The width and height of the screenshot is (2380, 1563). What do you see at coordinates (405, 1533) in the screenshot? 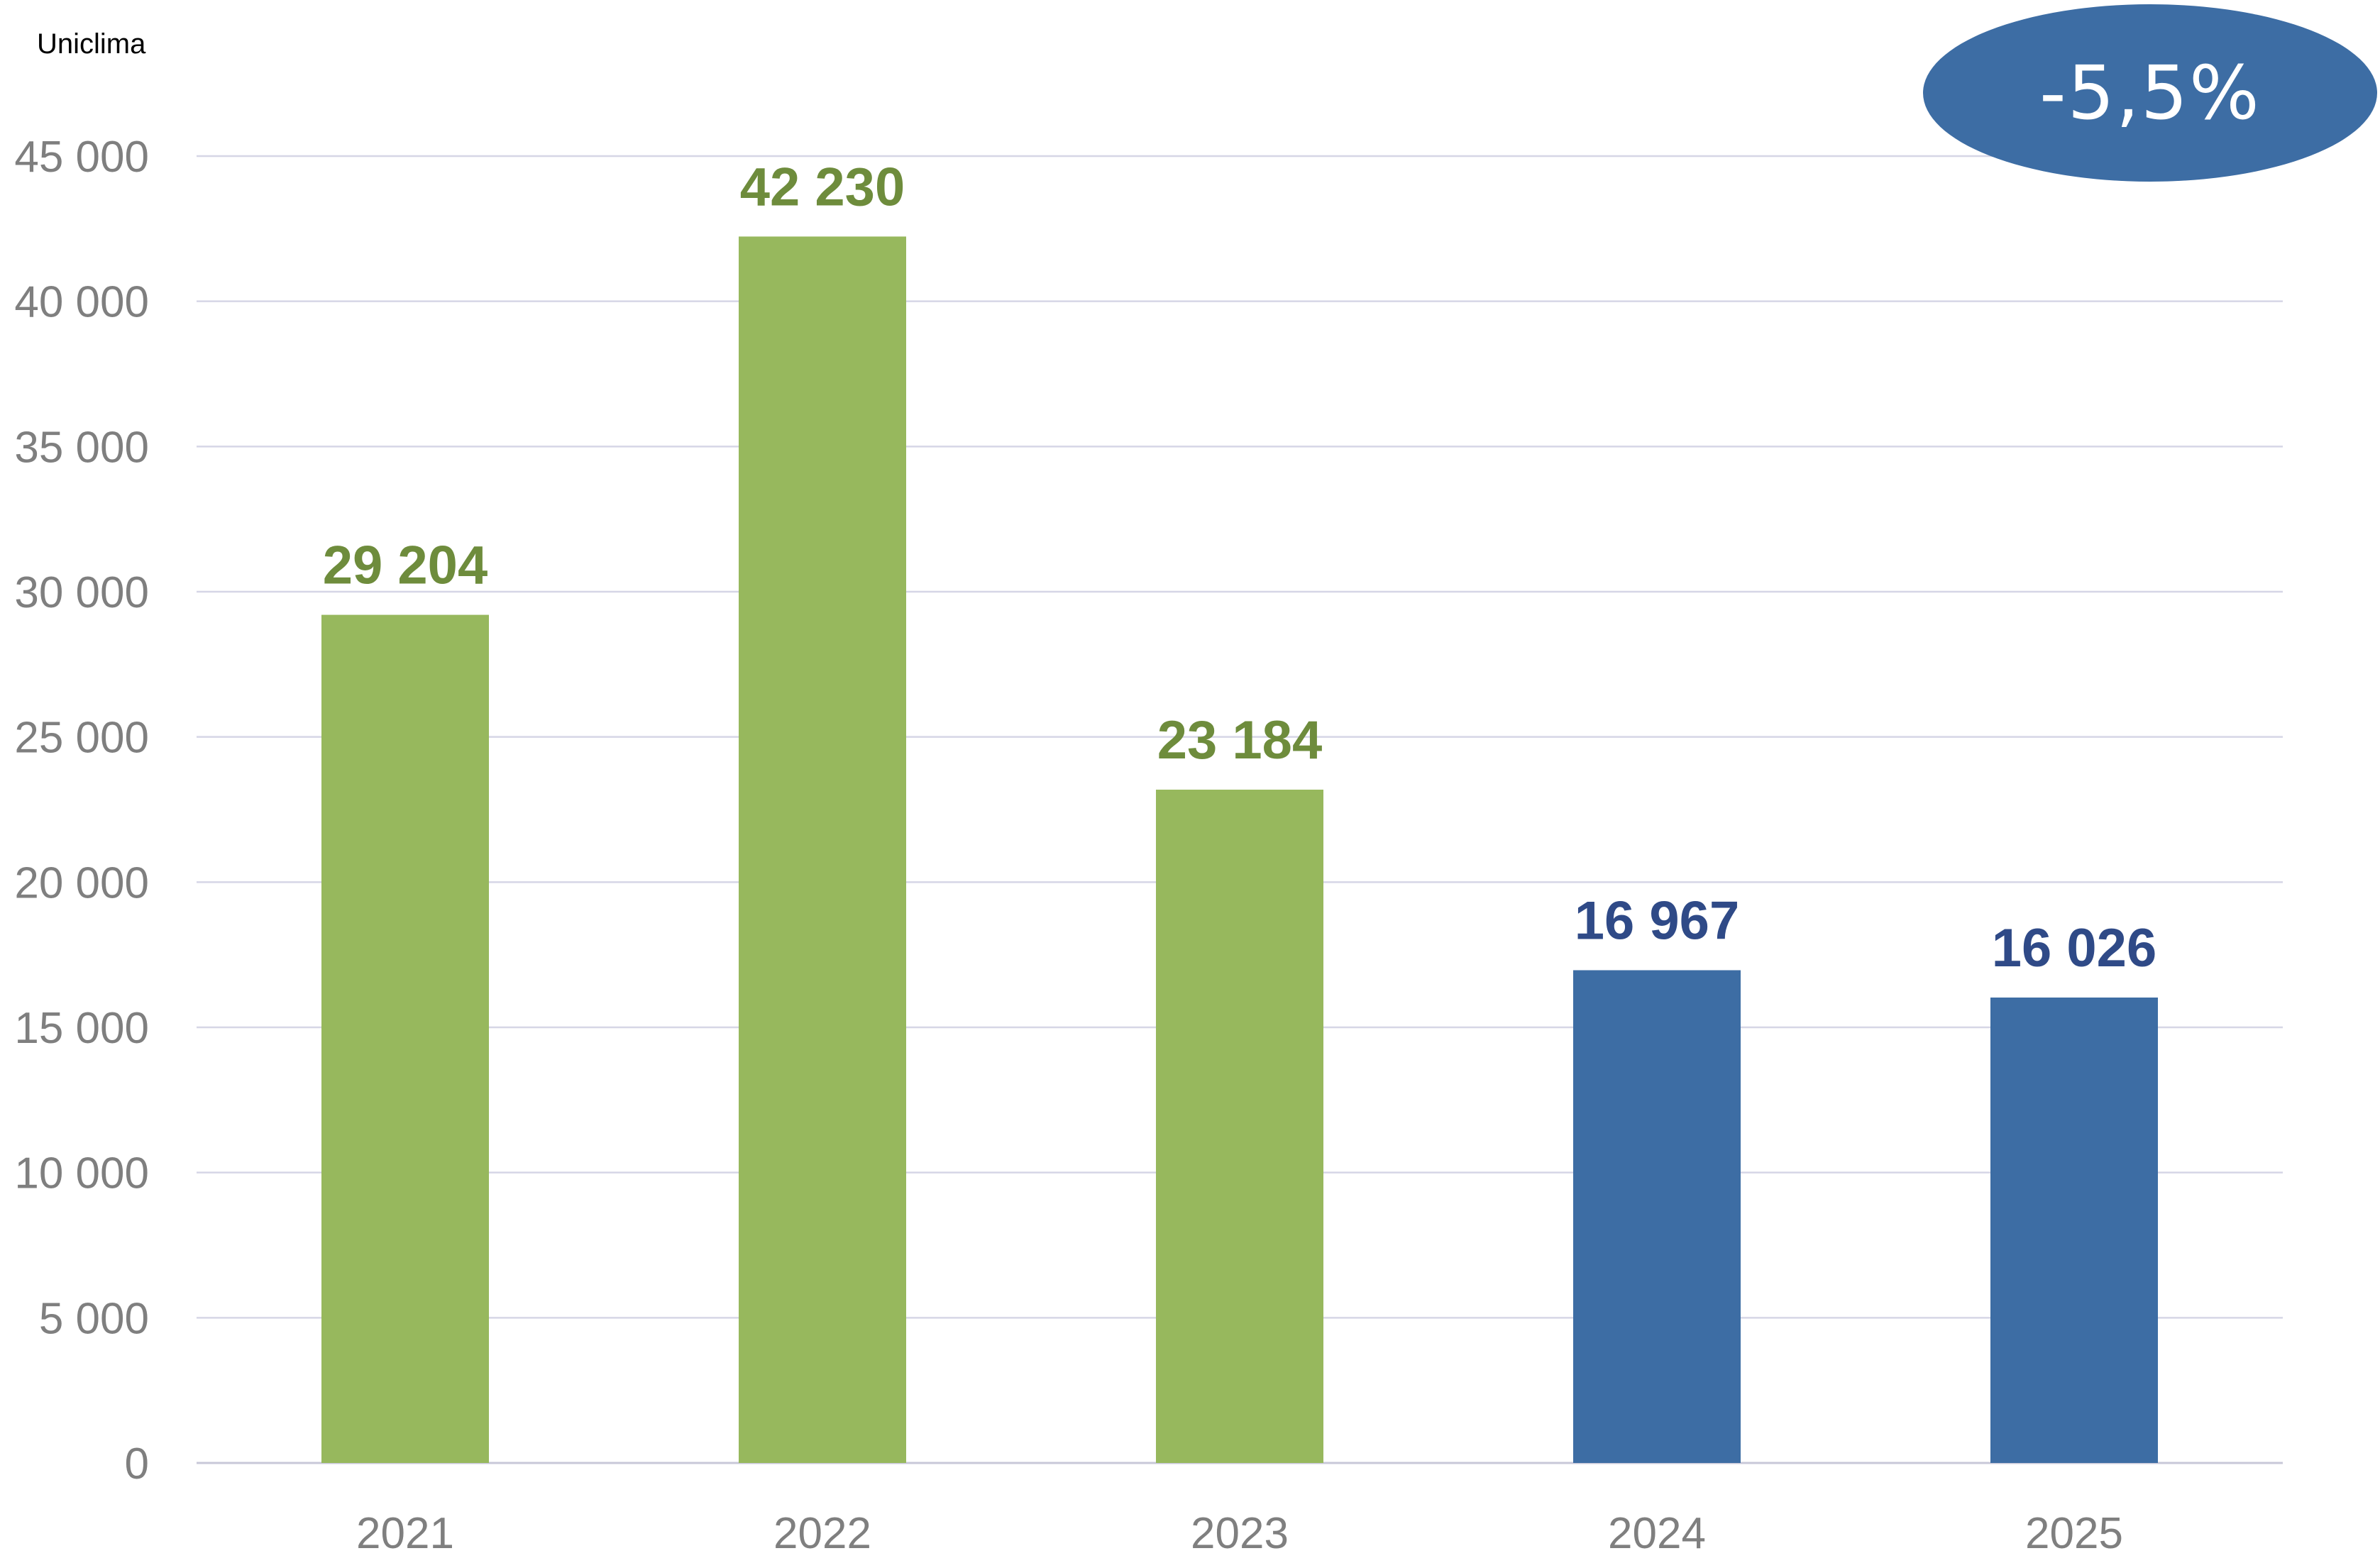
I see `x-tick-label: 2021` at bounding box center [405, 1533].